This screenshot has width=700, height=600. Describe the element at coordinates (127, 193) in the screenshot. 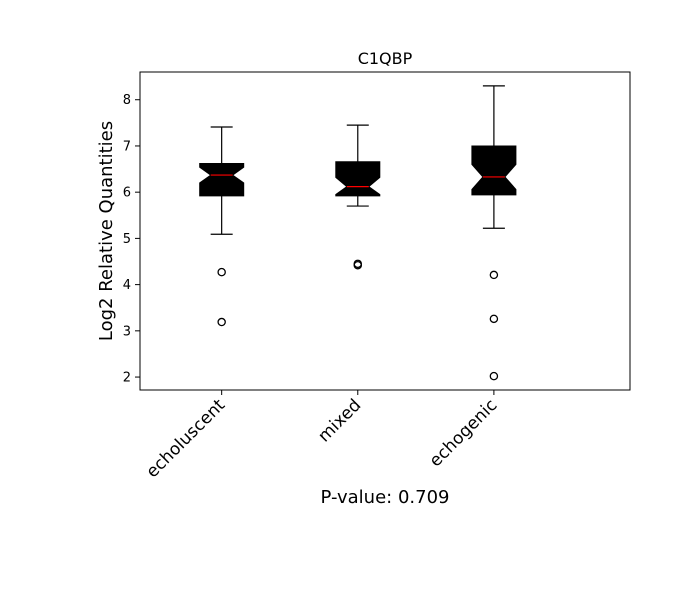

I see `y-tick-label: 6` at that location.